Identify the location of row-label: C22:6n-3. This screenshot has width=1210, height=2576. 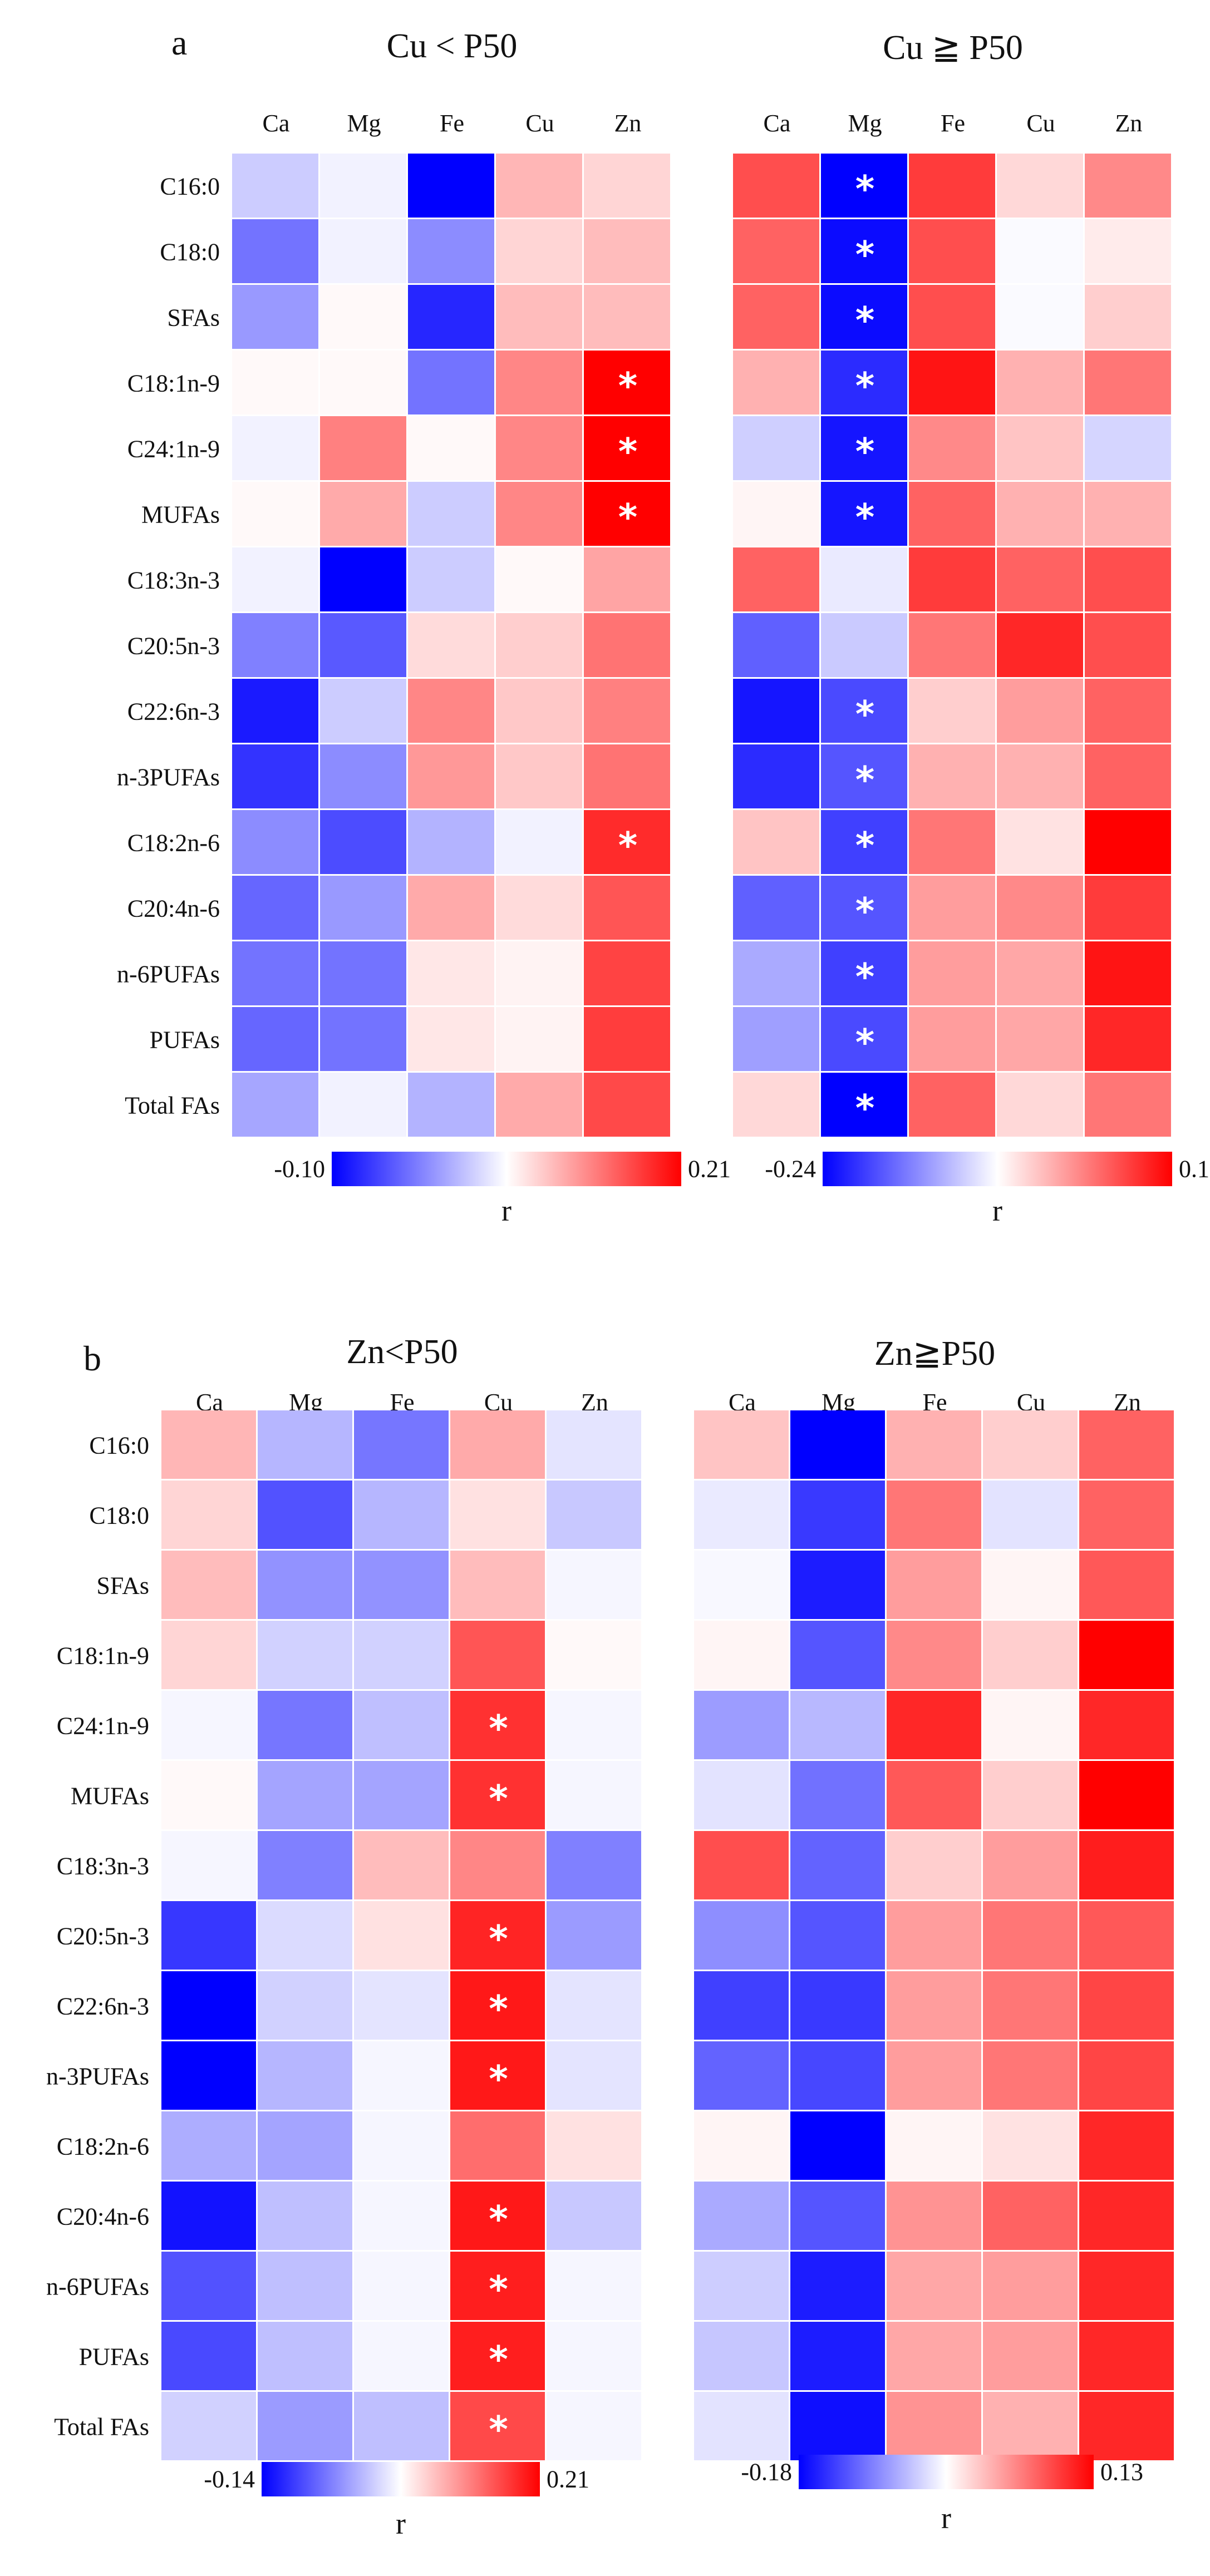
(173, 712).